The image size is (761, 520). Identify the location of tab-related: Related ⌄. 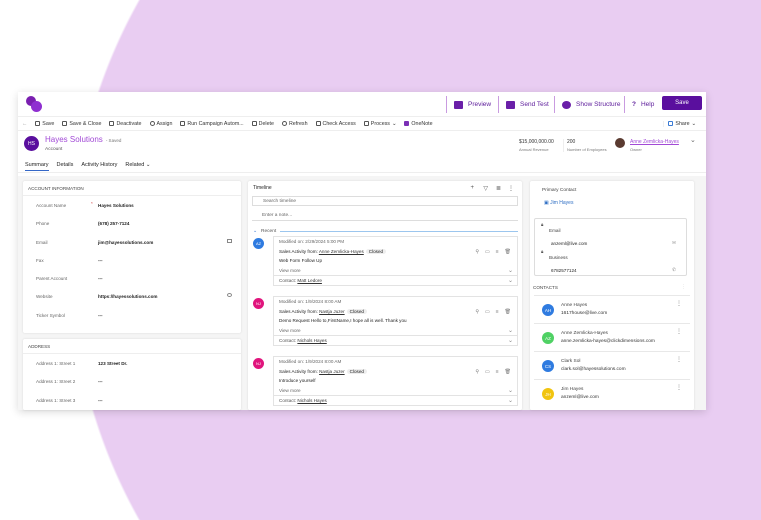
(138, 165).